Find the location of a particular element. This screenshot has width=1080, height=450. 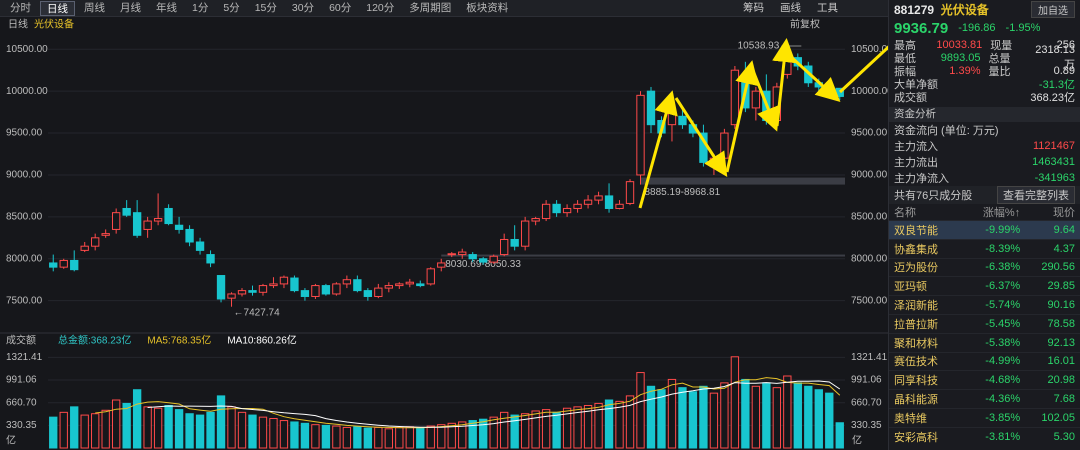

table-cell: 90.16 is located at coordinates (1061, 305).